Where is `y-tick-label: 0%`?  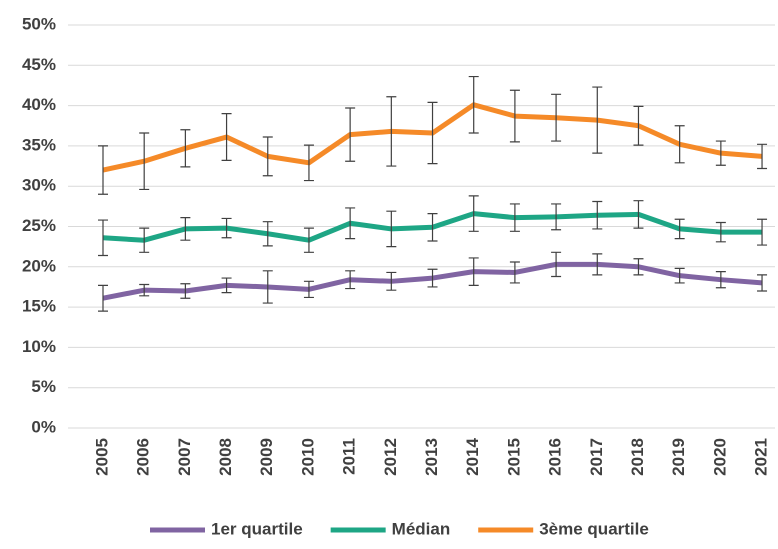 y-tick-label: 0% is located at coordinates (43, 426).